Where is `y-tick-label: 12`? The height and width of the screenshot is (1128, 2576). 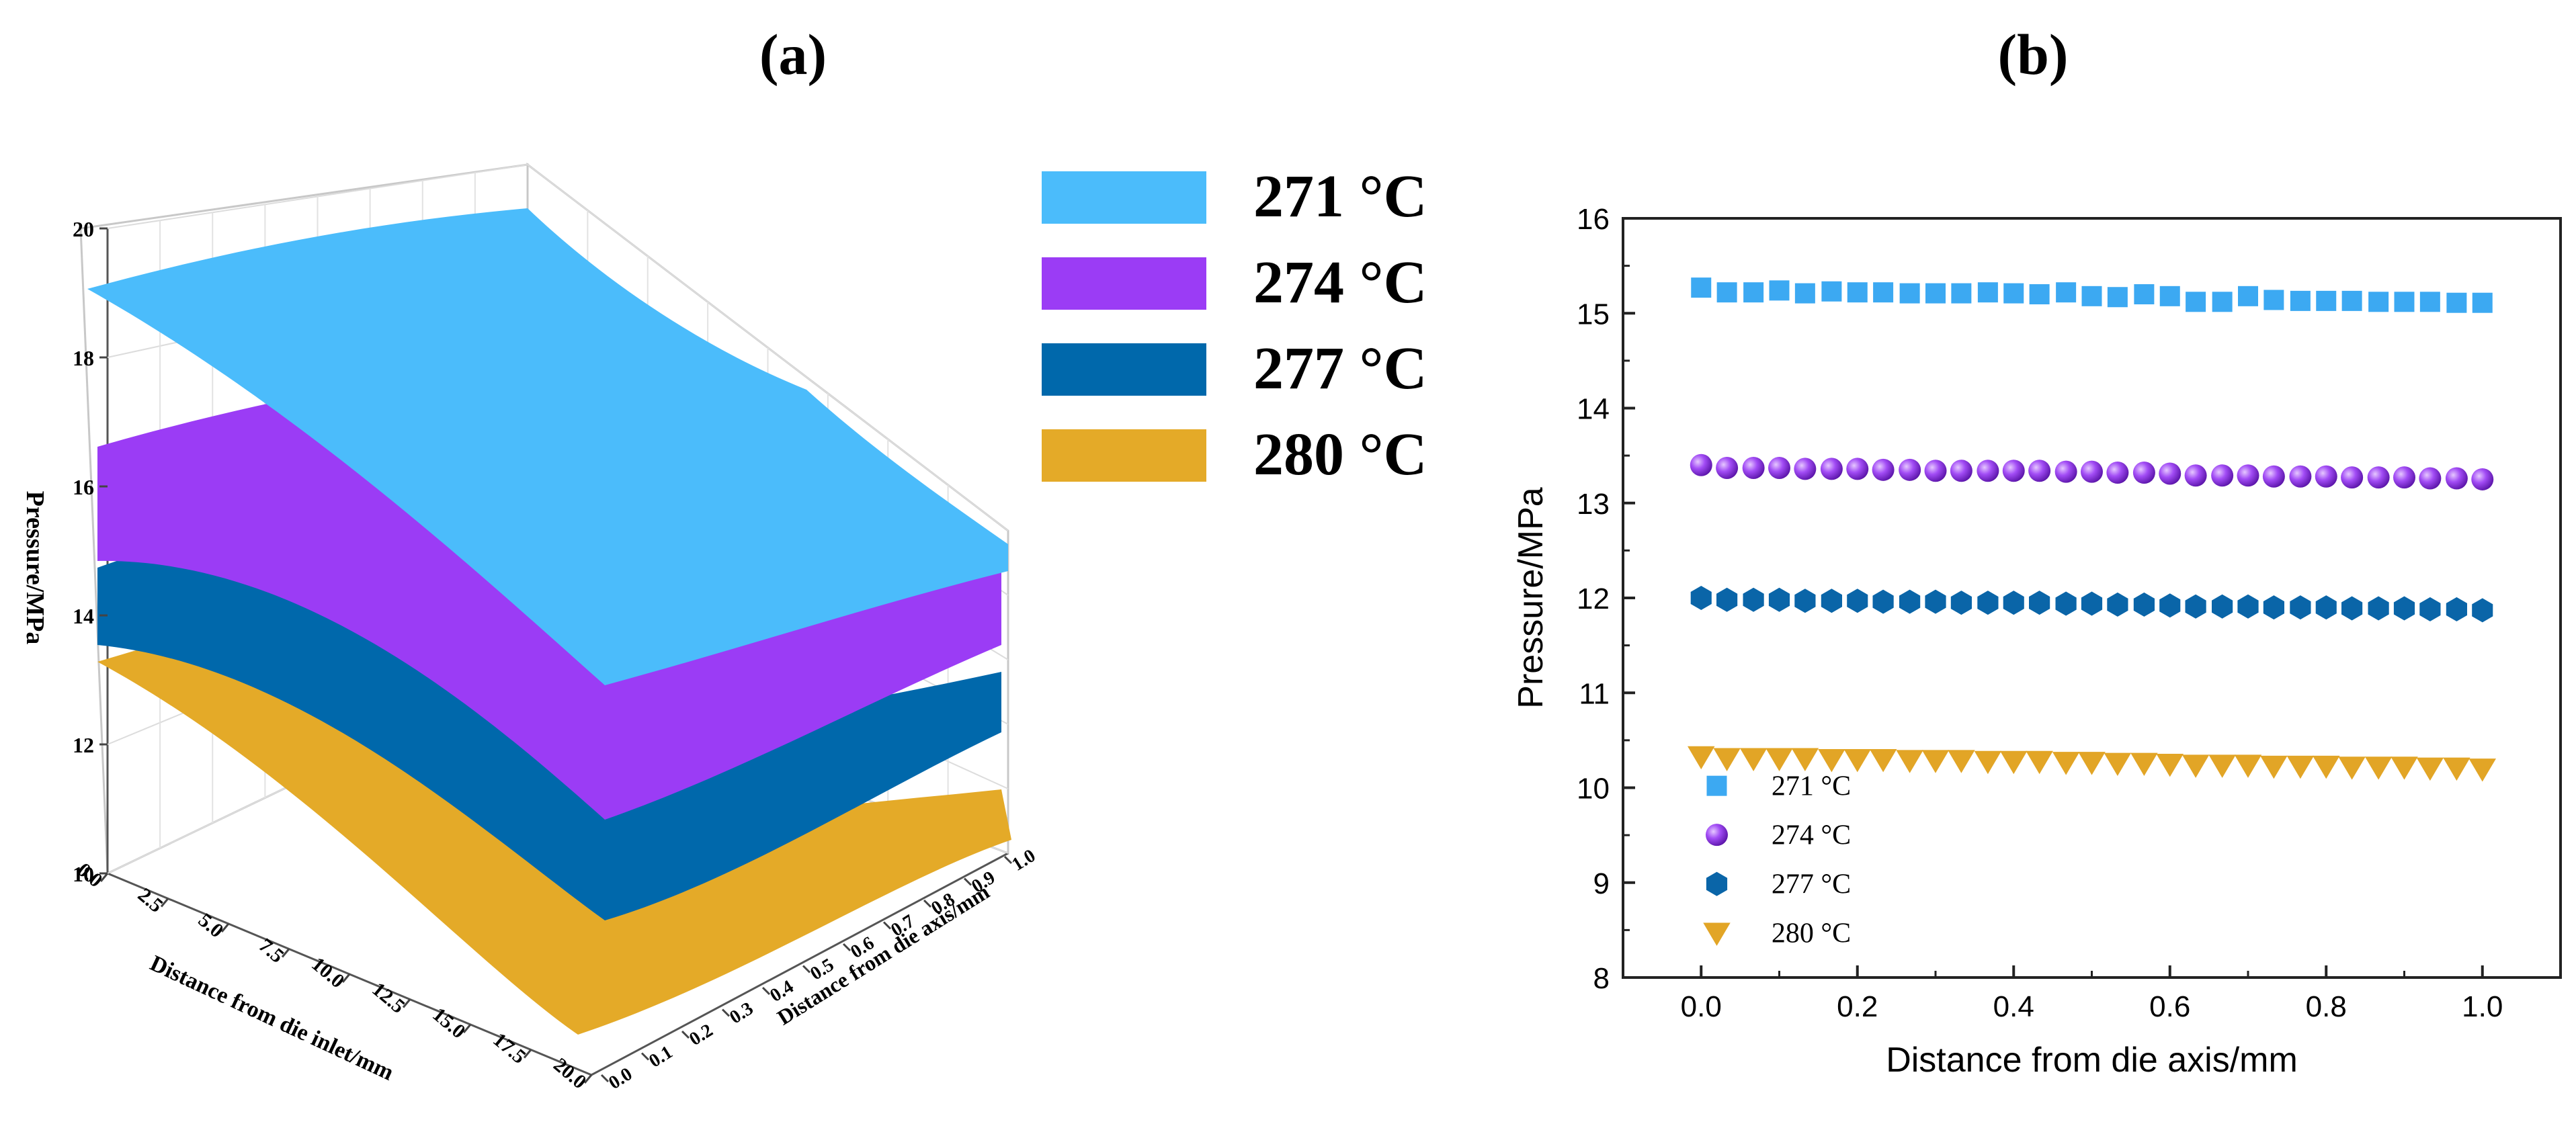
y-tick-label: 12 is located at coordinates (1593, 598).